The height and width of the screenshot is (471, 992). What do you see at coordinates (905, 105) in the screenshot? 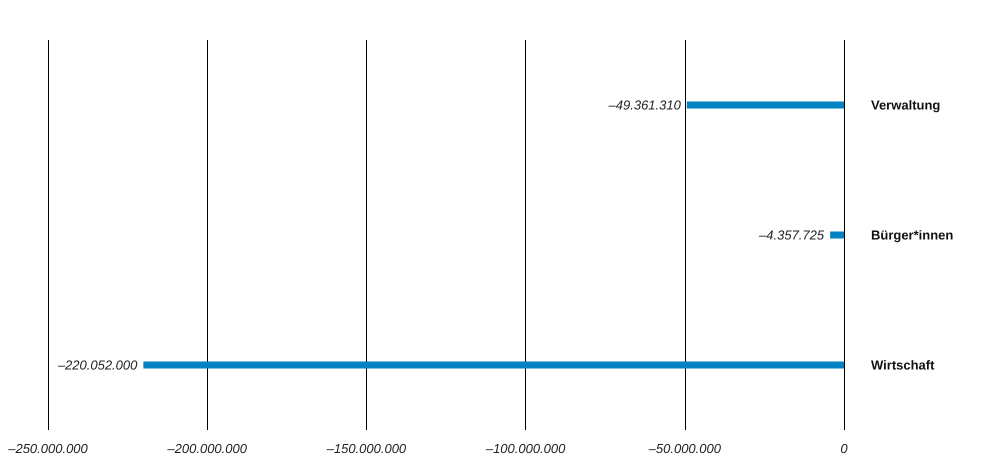
I see `y-tick-label: Verwaltung` at bounding box center [905, 105].